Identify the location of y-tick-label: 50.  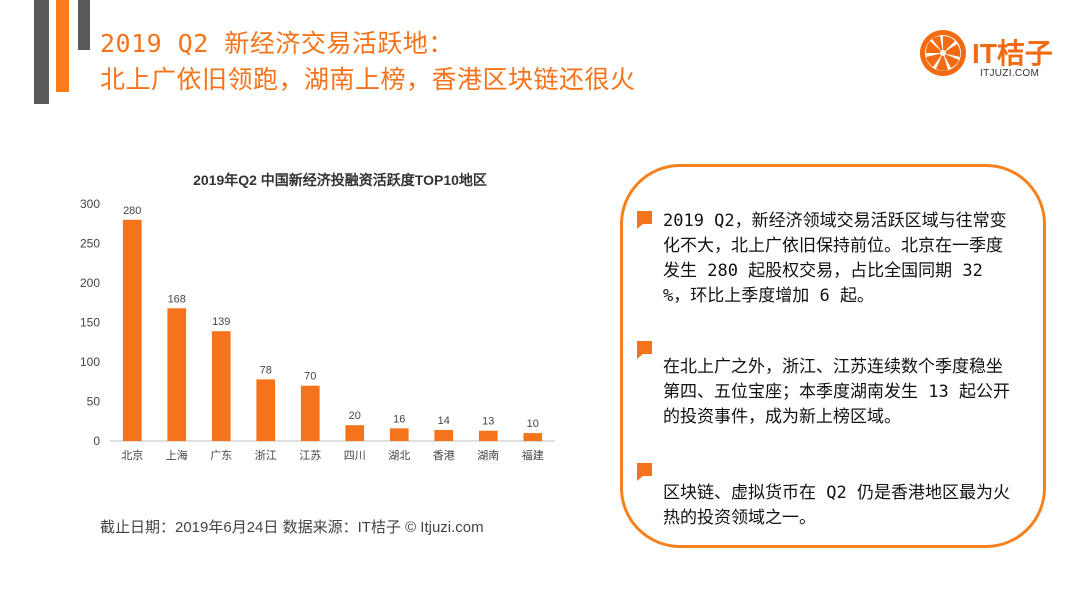
(94, 402).